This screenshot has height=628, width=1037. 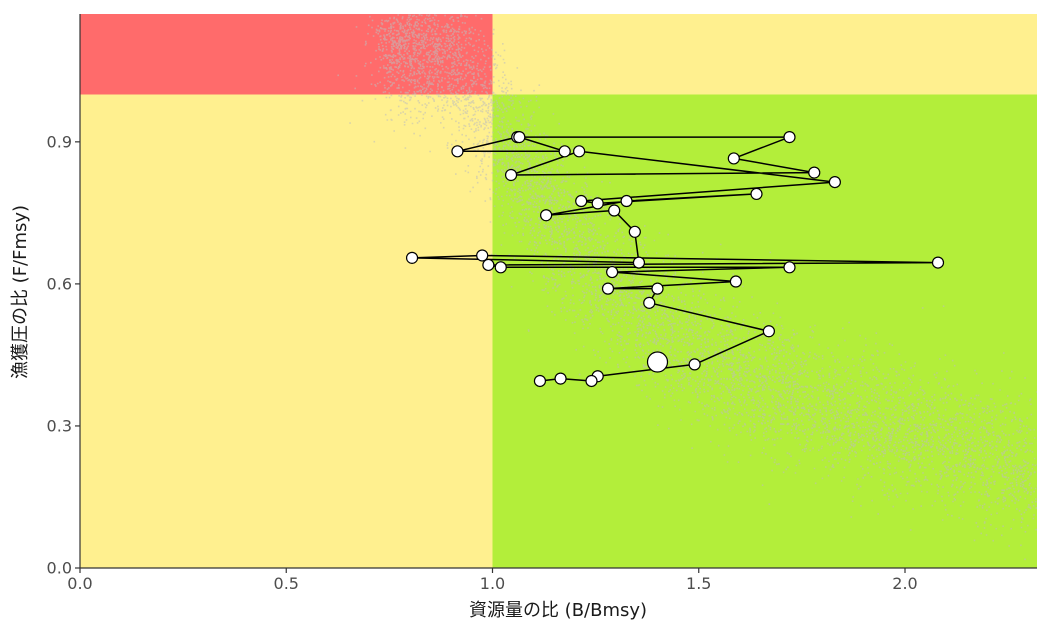 What do you see at coordinates (59, 425) in the screenshot?
I see `y-tick-label: 0.3` at bounding box center [59, 425].